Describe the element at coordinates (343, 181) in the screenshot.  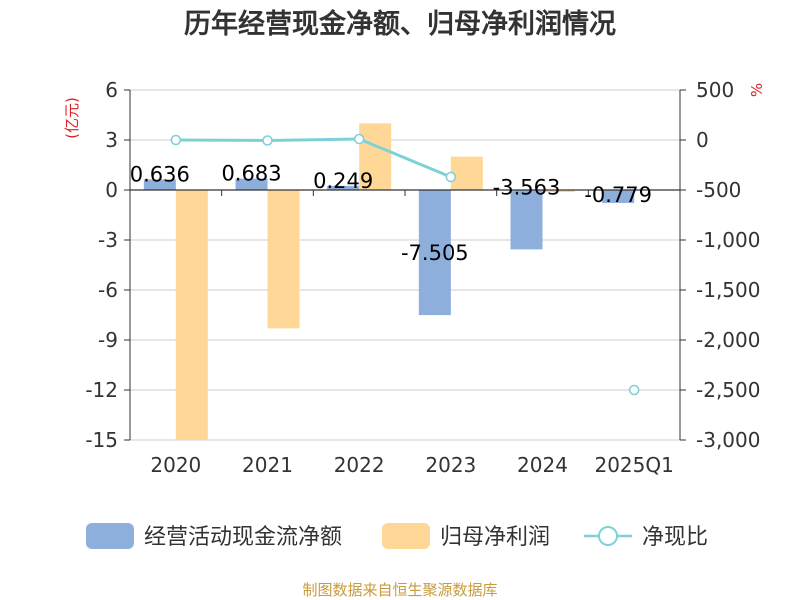
I see `value-label: 0.249` at that location.